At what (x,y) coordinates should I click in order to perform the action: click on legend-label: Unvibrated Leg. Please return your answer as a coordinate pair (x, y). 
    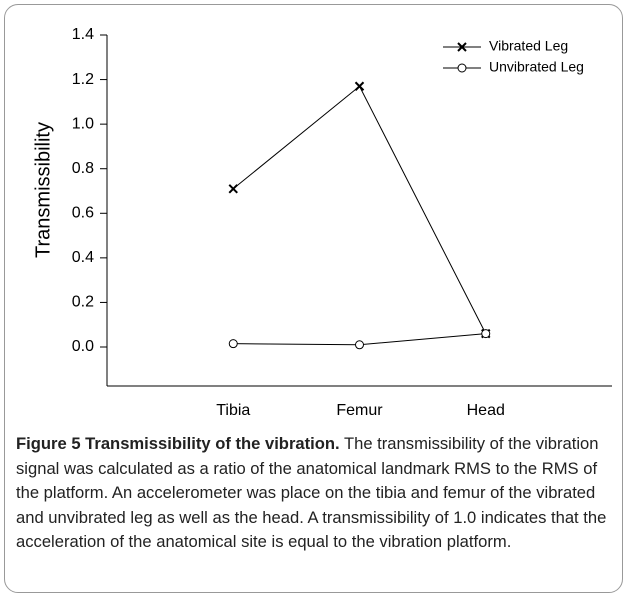
    Looking at the image, I should click on (536, 67).